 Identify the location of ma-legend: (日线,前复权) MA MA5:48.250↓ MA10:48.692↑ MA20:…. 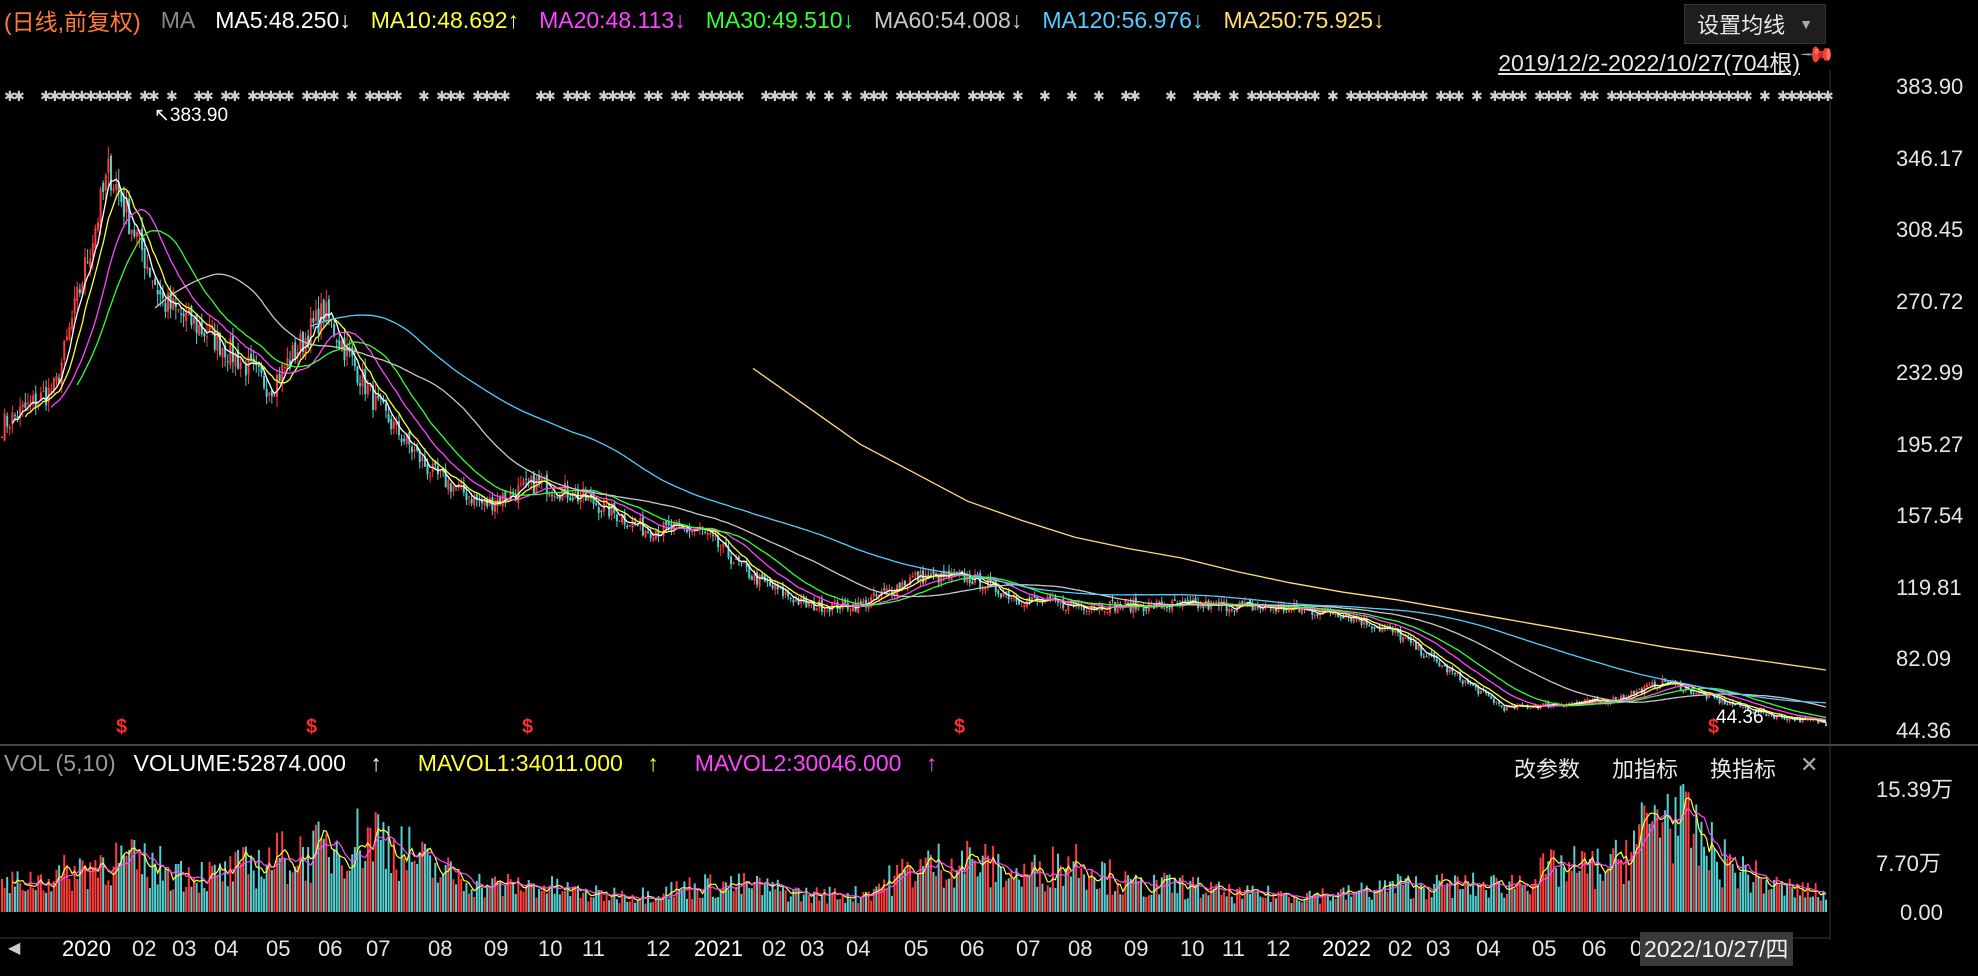
(704, 21).